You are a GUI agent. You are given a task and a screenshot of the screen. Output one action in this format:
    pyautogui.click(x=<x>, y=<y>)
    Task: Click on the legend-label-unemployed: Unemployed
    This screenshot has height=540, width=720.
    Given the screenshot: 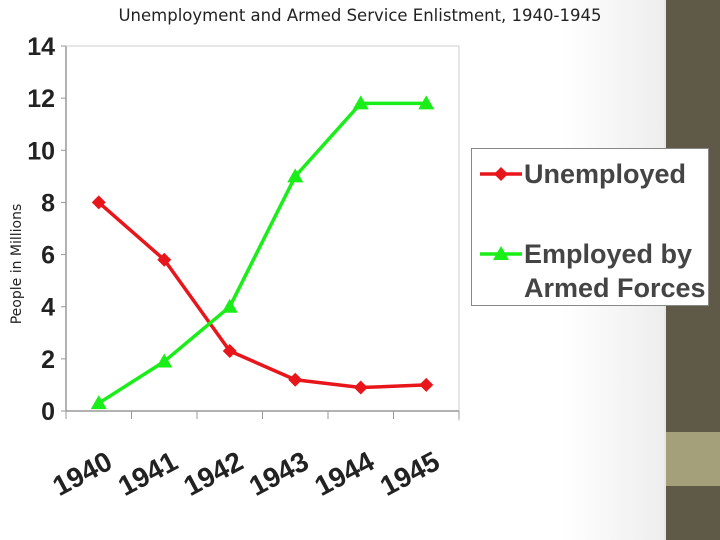 What is the action you would take?
    pyautogui.click(x=605, y=174)
    